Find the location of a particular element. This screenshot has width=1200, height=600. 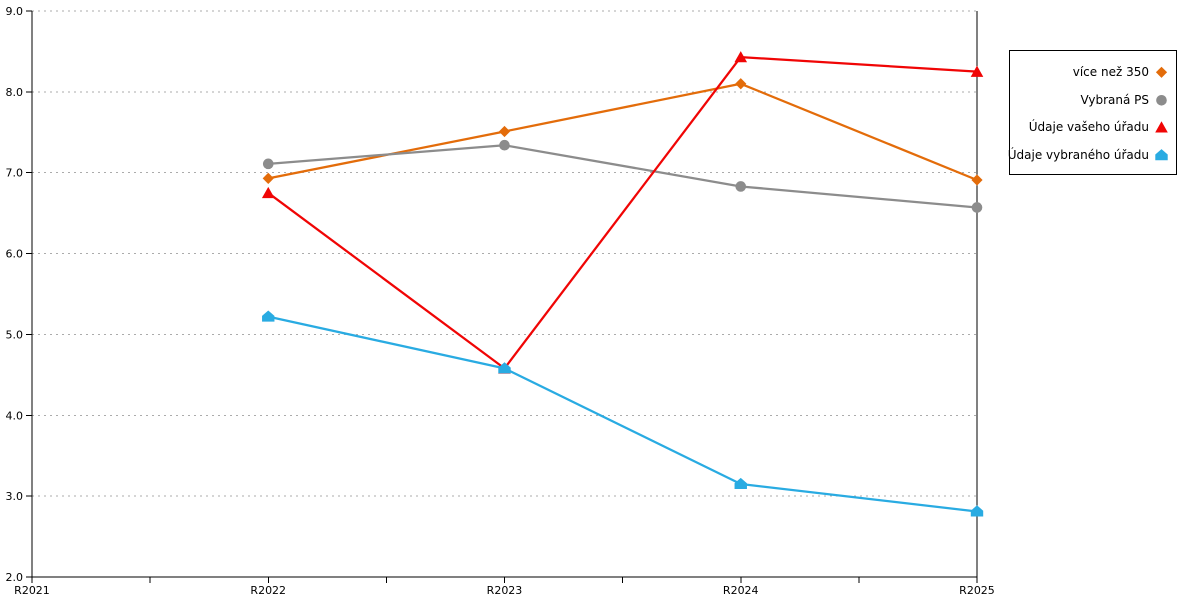

series-line is located at coordinates (623, 176).